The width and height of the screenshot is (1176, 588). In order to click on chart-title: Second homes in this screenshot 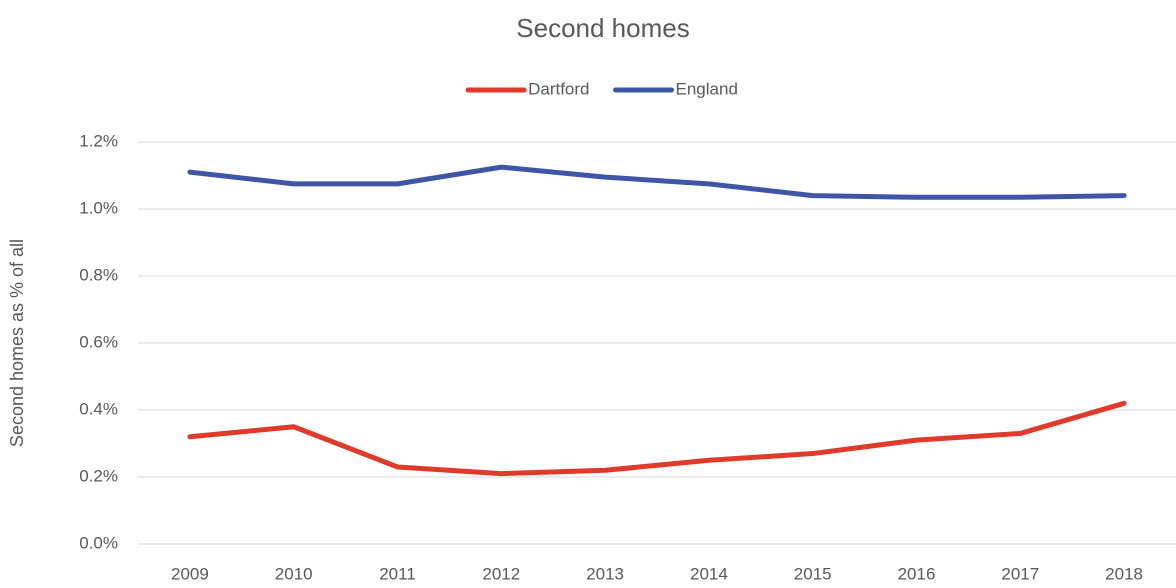, I will do `click(602, 28)`.